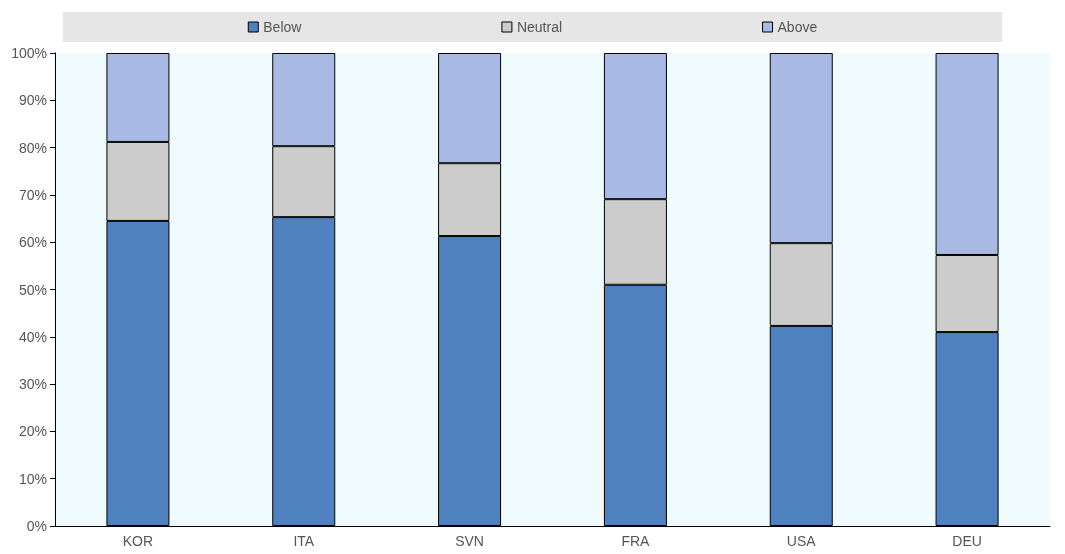 This screenshot has width=1065, height=554. What do you see at coordinates (797, 27) in the screenshot?
I see `legend-label: Above` at bounding box center [797, 27].